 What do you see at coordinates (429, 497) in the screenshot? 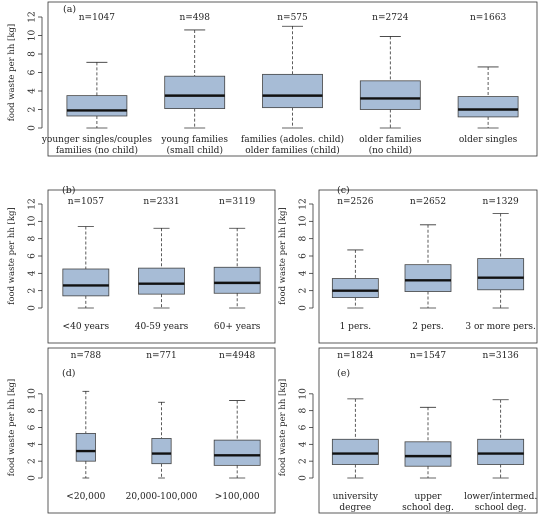
I see `category-label: upper` at bounding box center [429, 497].